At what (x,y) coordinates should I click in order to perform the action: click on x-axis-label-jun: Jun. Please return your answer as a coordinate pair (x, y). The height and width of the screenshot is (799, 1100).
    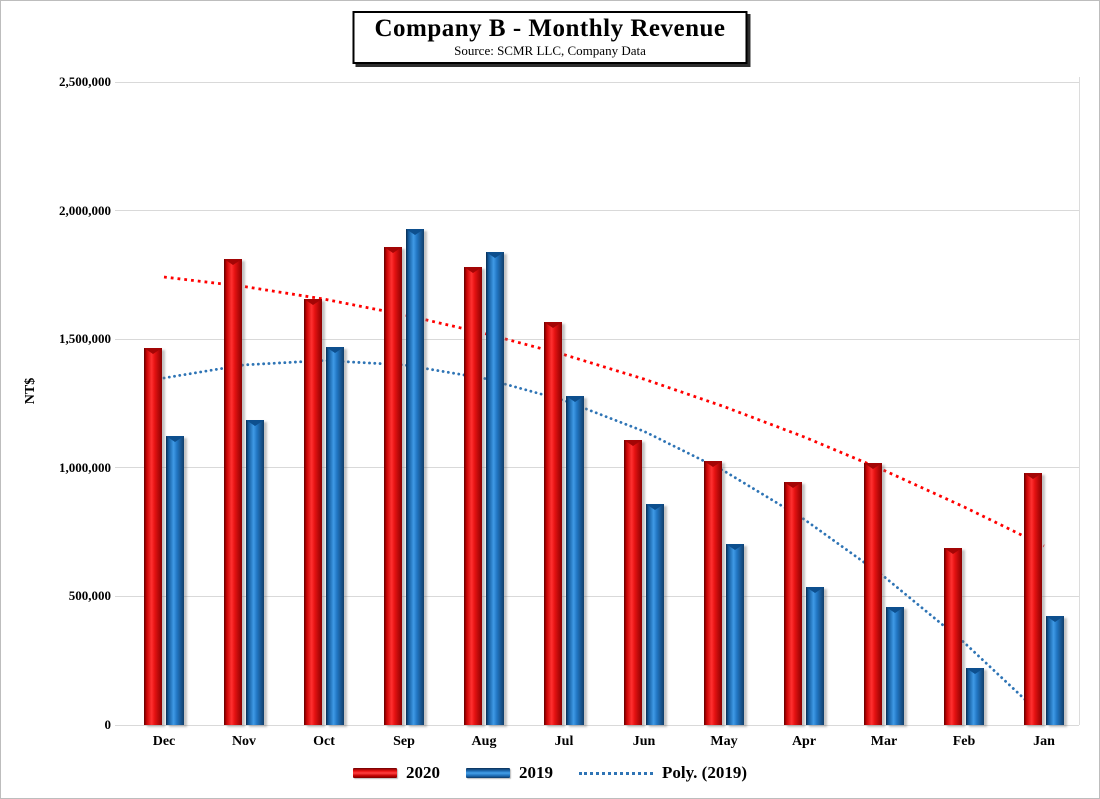
    Looking at the image, I should click on (644, 741).